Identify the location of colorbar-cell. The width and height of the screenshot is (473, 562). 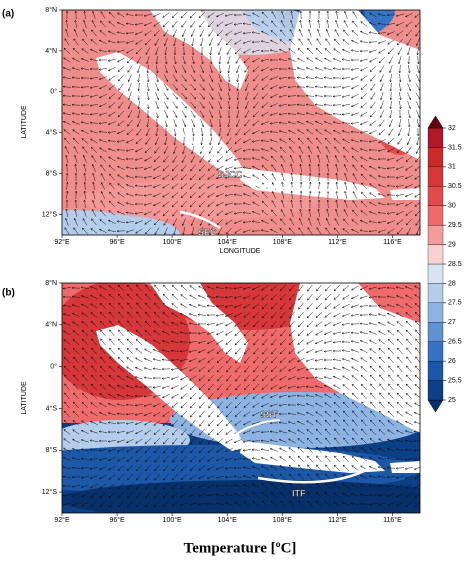
(435, 293).